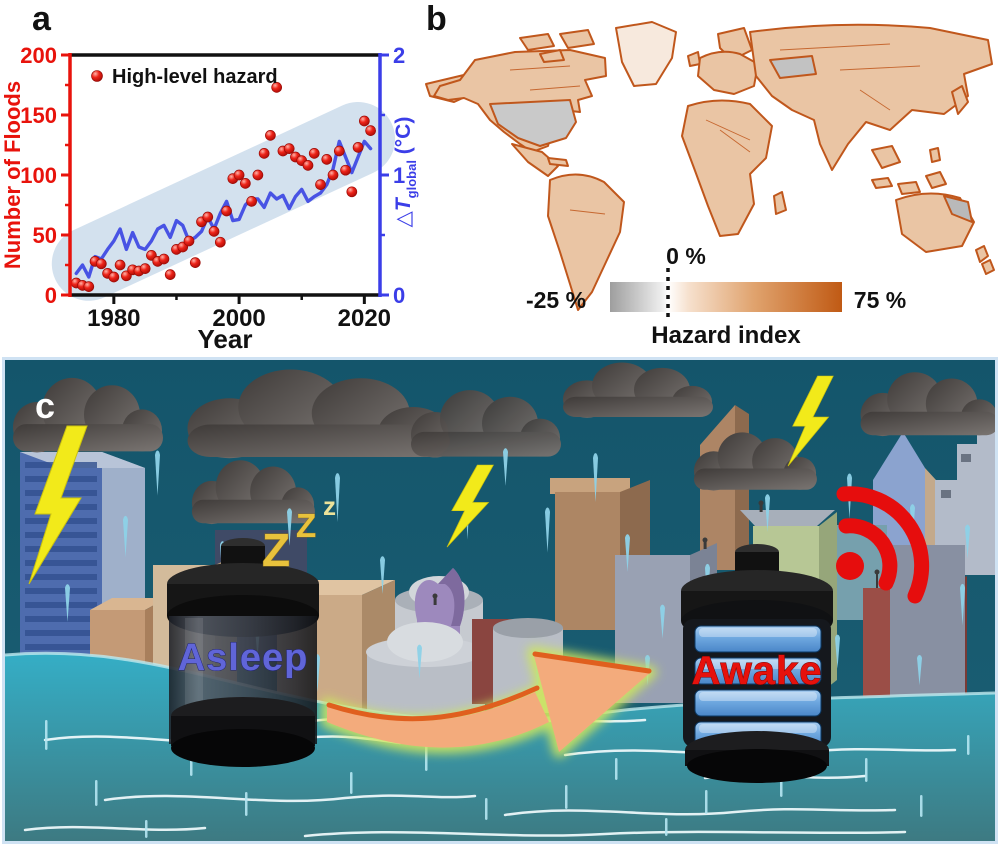 This screenshot has height=846, width=1000. Describe the element at coordinates (694, 59) in the screenshot. I see `map-uk` at that location.